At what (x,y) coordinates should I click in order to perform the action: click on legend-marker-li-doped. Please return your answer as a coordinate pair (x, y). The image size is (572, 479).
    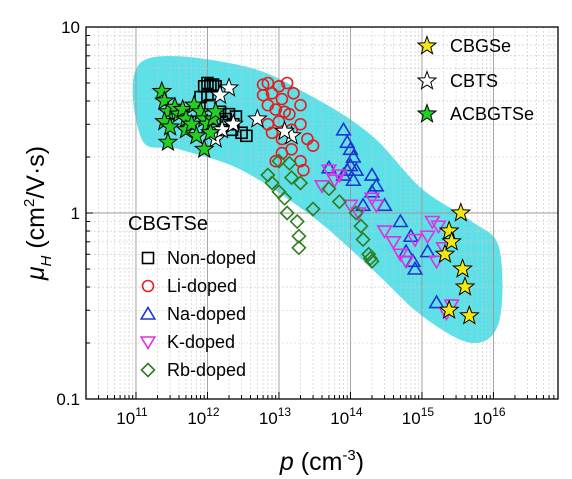
    Looking at the image, I should click on (148, 286).